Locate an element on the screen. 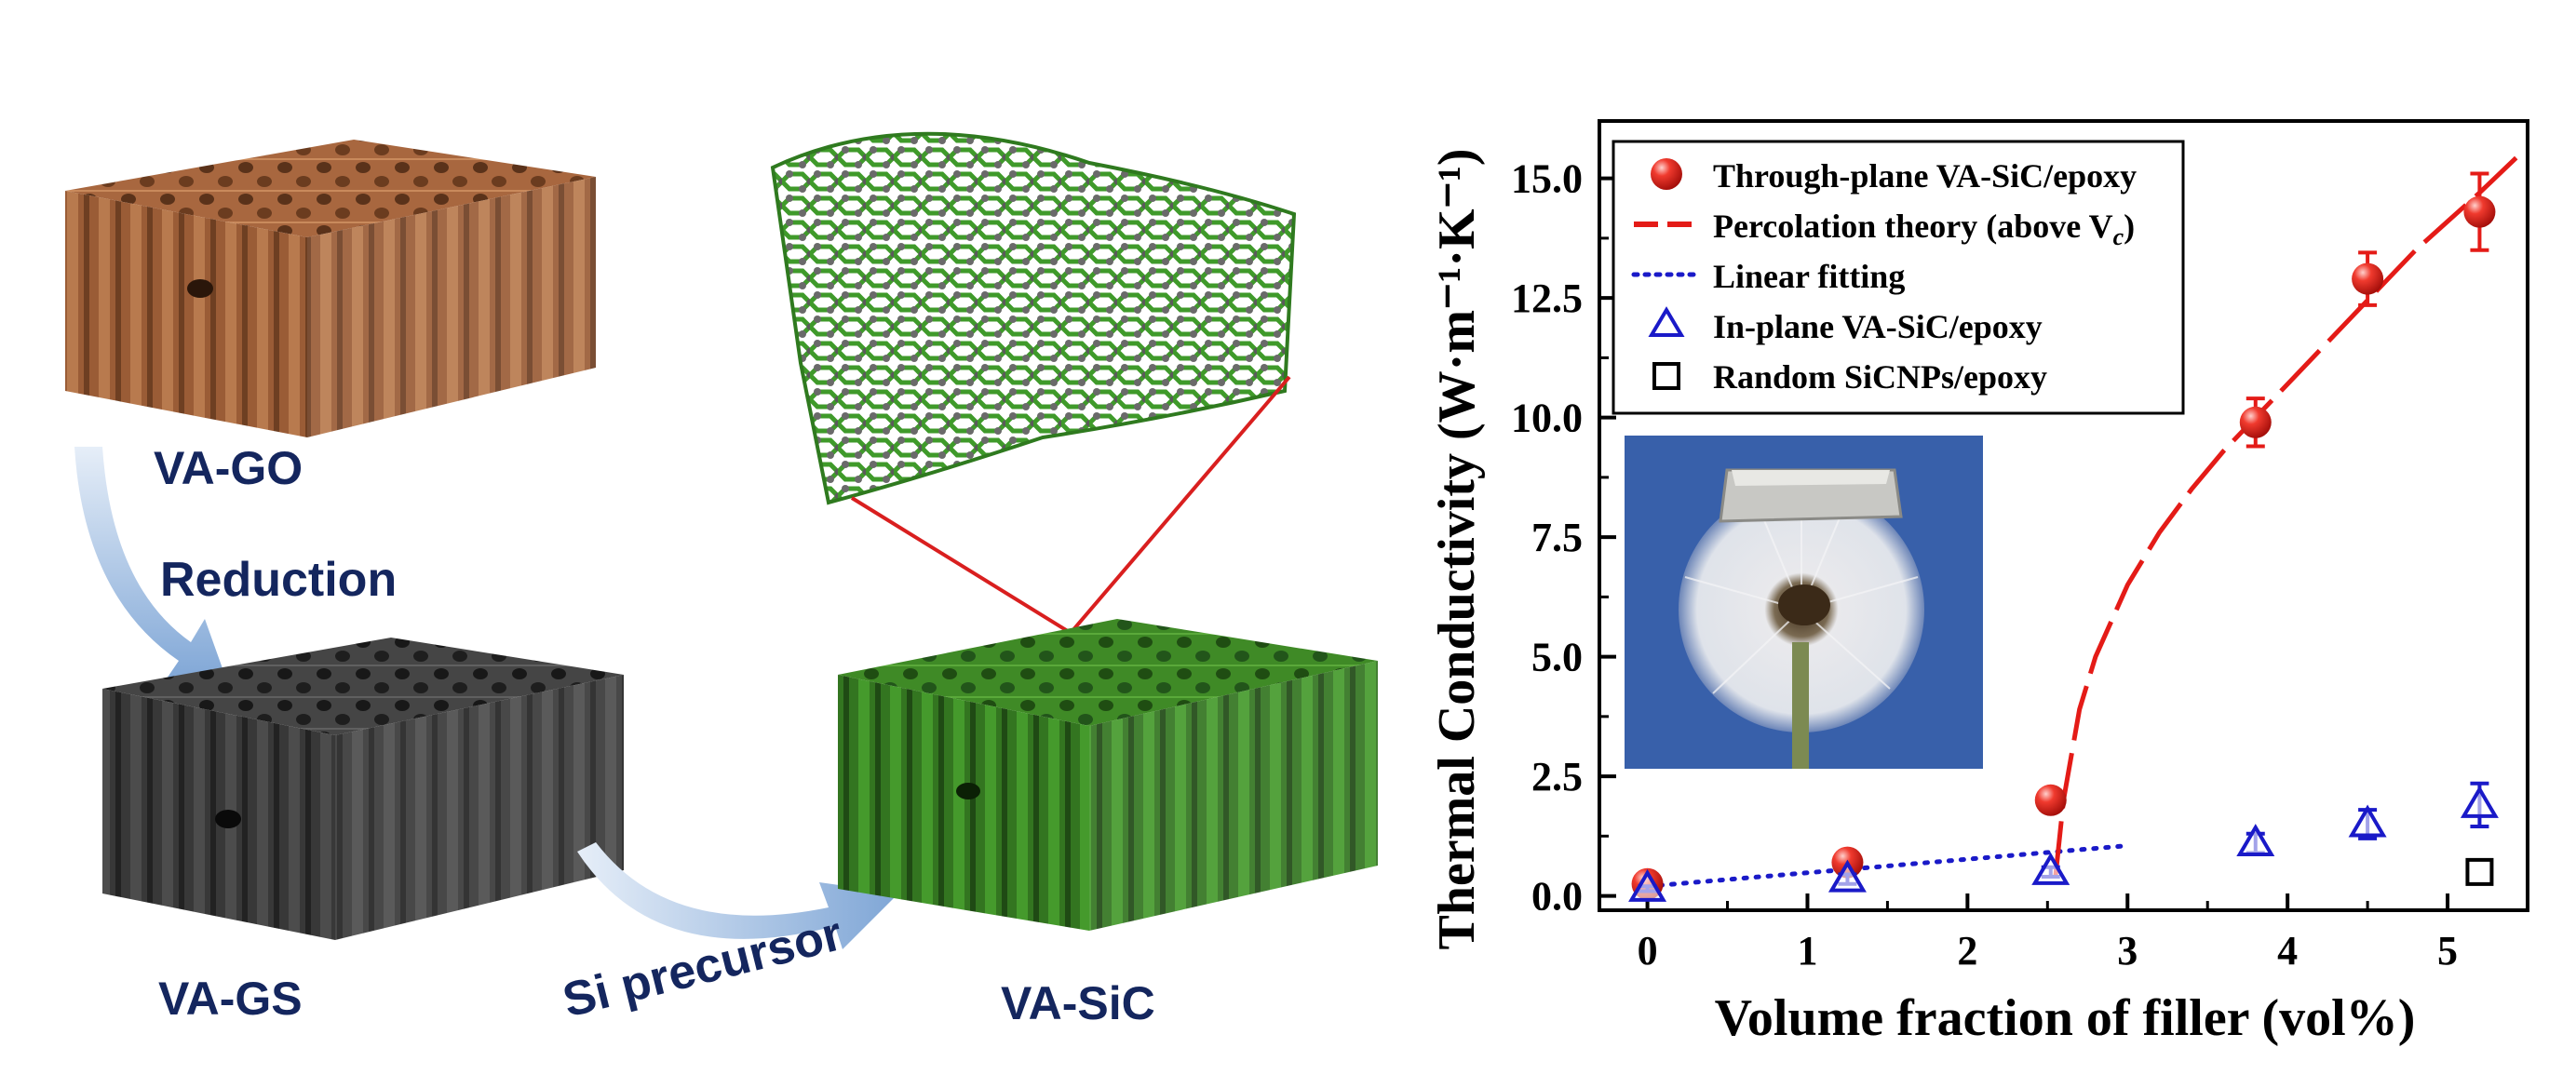 This screenshot has height=1088, width=2576. y-axis-title: Thermal Conductivity (W·m⁻¹·K⁻¹) is located at coordinates (1457, 548).